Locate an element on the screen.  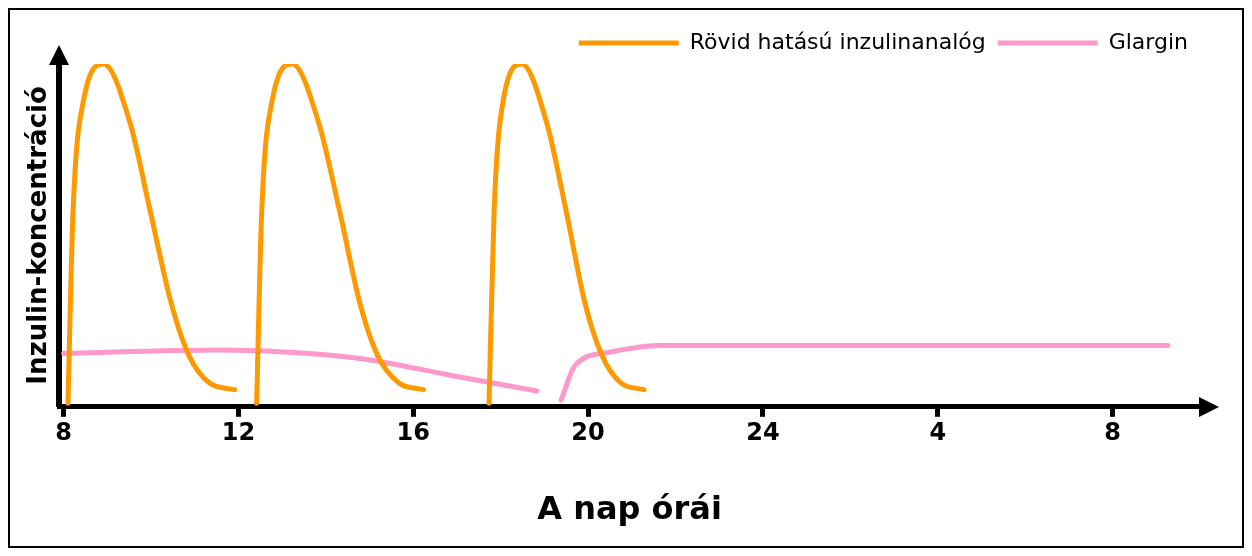
legend-label: Glargin is located at coordinates (1148, 41).